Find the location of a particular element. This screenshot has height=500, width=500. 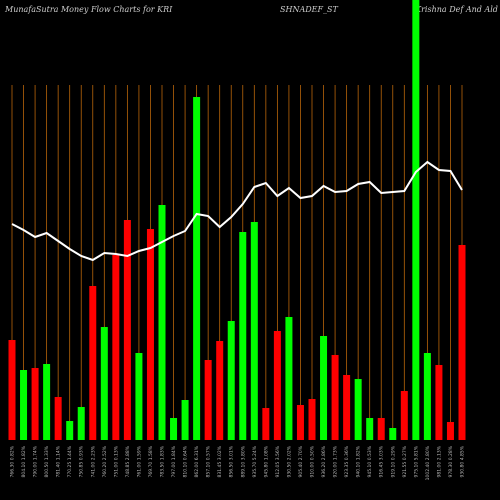

x-tick-label: 781.40 1.14% is located at coordinates (59, 461).